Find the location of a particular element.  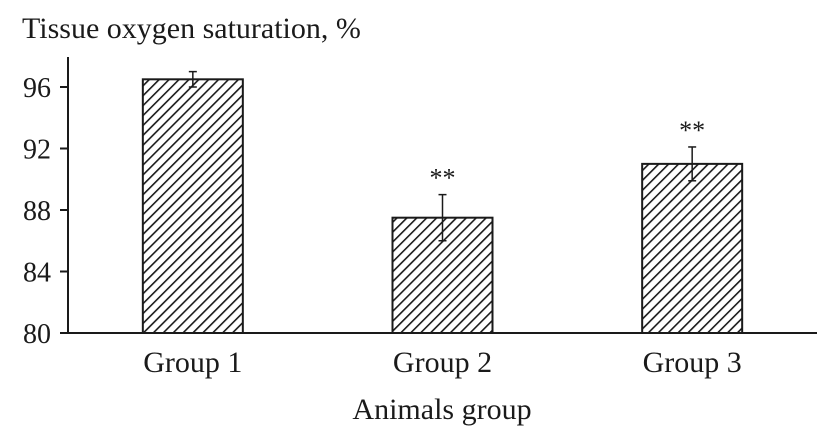

y-axis-title: Tissue oxygen saturation, % is located at coordinates (191, 28).